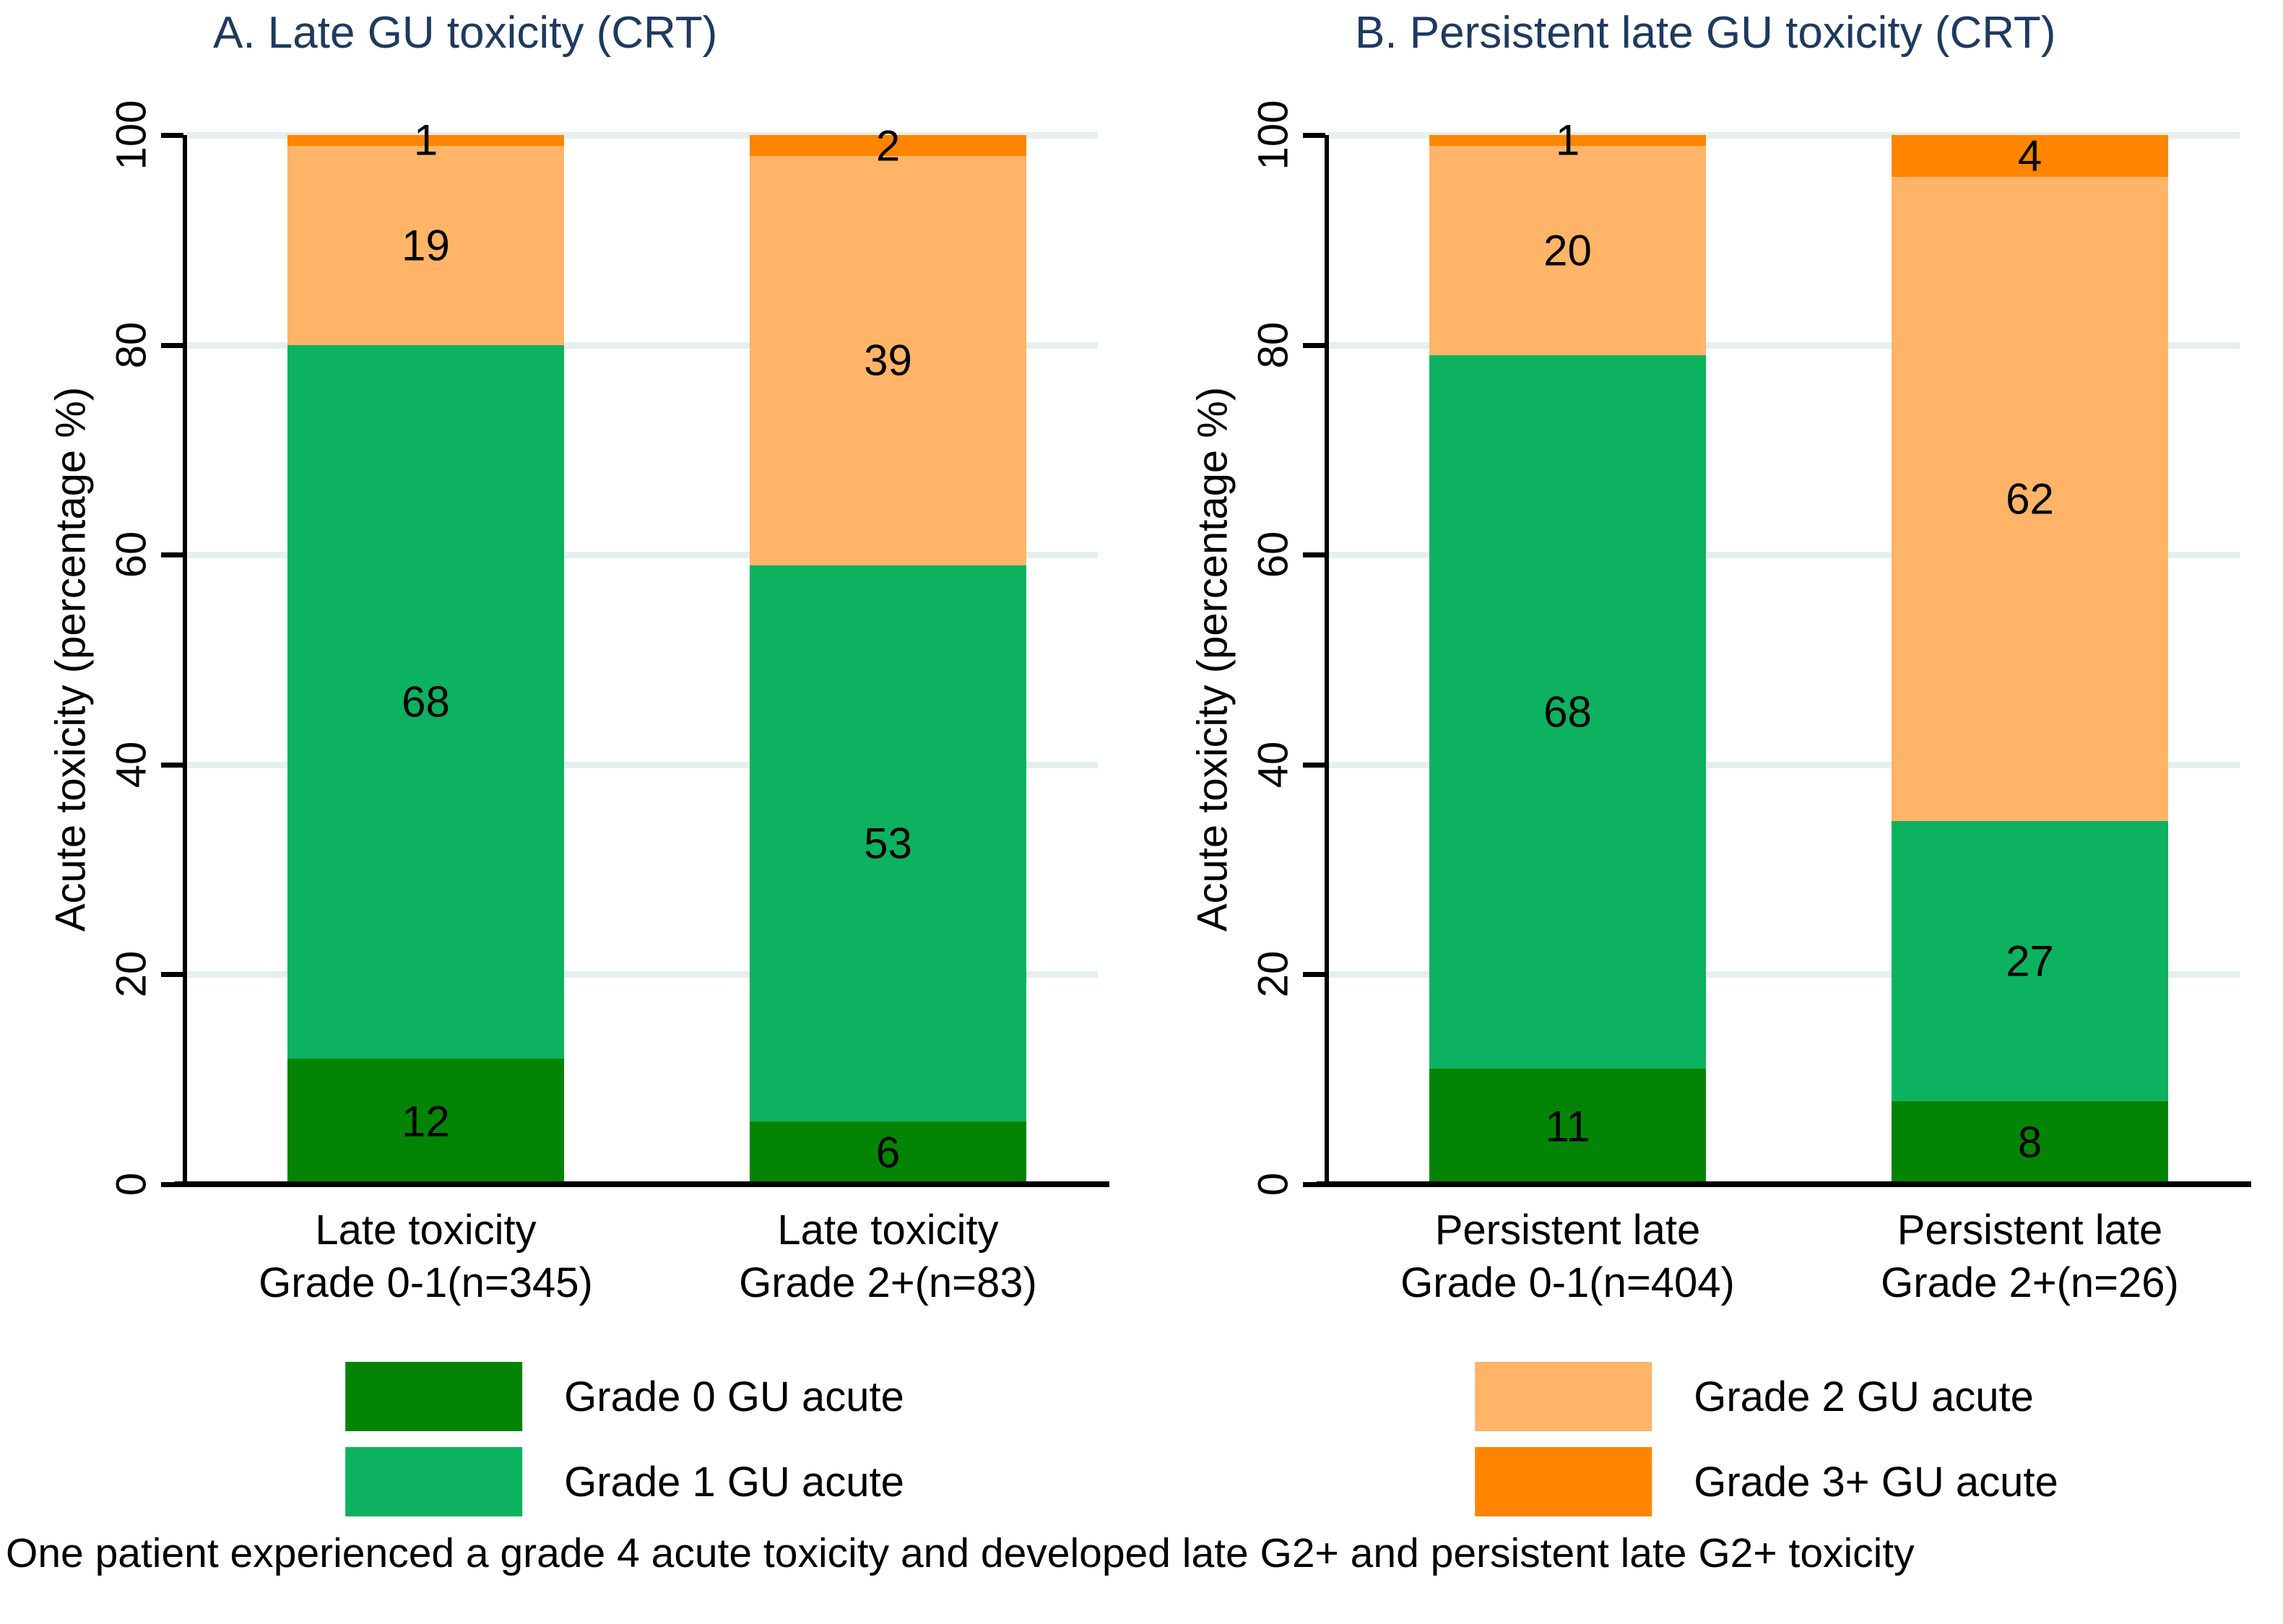 Image resolution: width=2283 pixels, height=1624 pixels. I want to click on bar-value-label: 2, so click(888, 145).